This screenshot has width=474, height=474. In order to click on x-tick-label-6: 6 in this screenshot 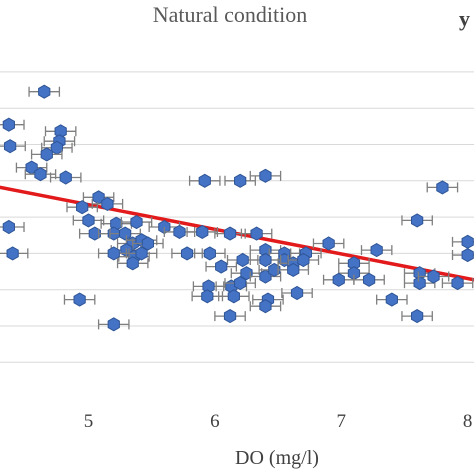, I will do `click(215, 421)`.